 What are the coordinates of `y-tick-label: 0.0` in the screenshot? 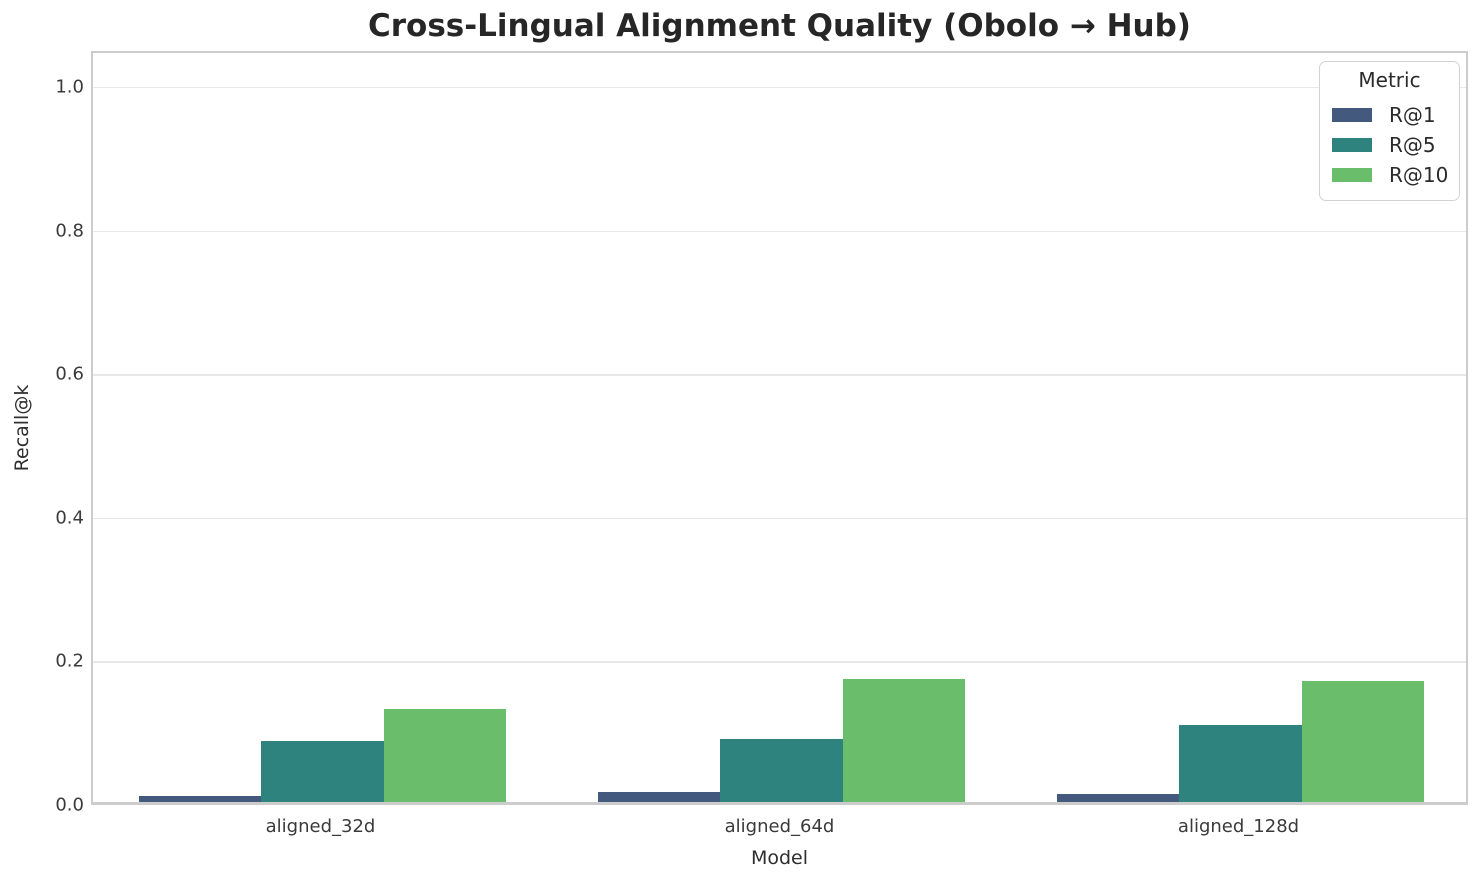 It's located at (69, 805).